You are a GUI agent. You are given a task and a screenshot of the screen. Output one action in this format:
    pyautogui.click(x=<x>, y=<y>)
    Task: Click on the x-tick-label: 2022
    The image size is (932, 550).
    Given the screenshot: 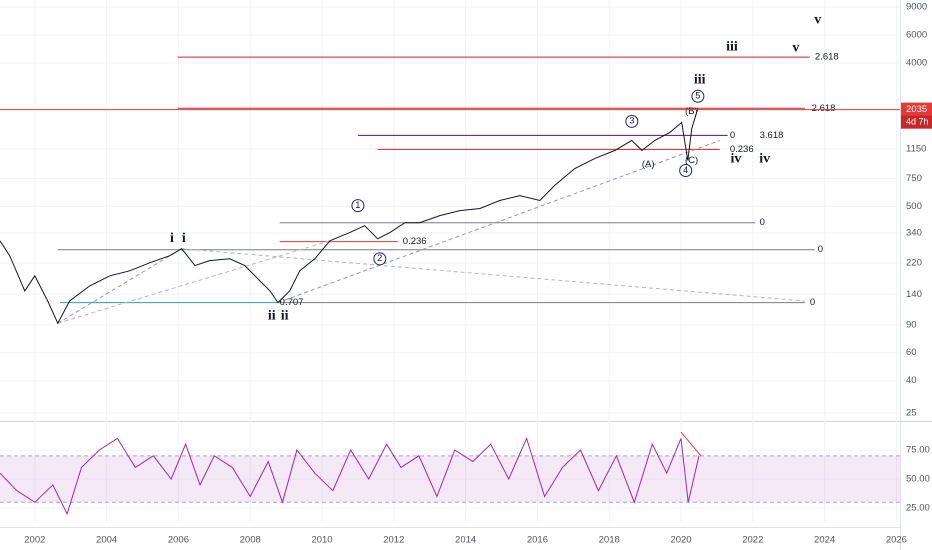 What is the action you would take?
    pyautogui.click(x=752, y=540)
    